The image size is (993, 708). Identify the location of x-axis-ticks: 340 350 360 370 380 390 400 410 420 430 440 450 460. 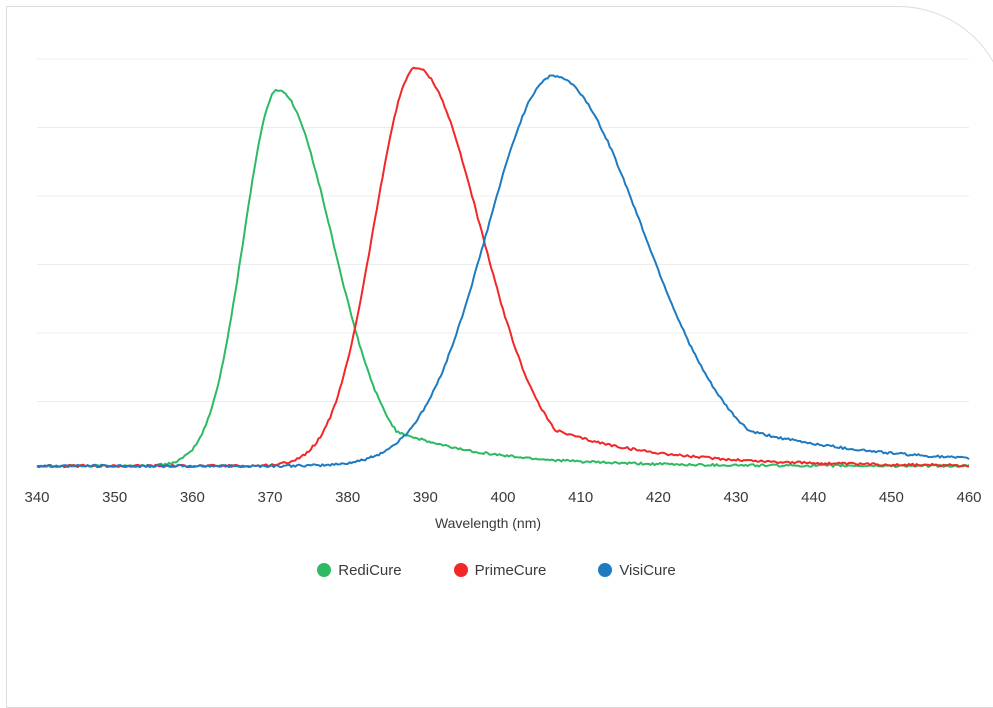
(502, 497).